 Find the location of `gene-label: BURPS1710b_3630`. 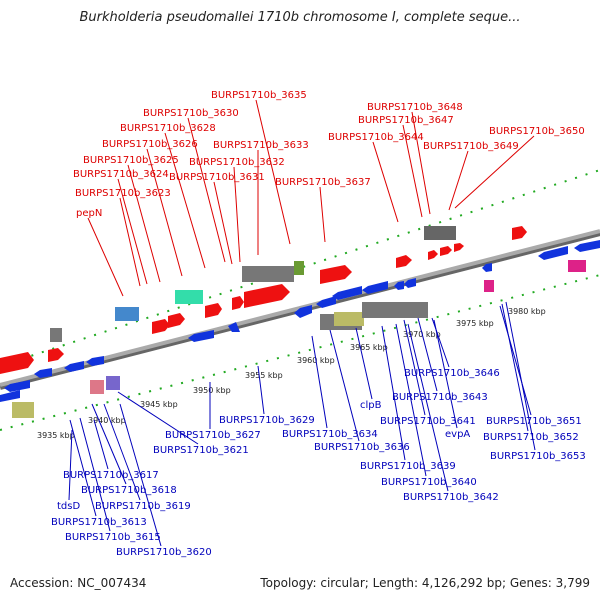

gene-label: BURPS1710b_3630 is located at coordinates (191, 113).